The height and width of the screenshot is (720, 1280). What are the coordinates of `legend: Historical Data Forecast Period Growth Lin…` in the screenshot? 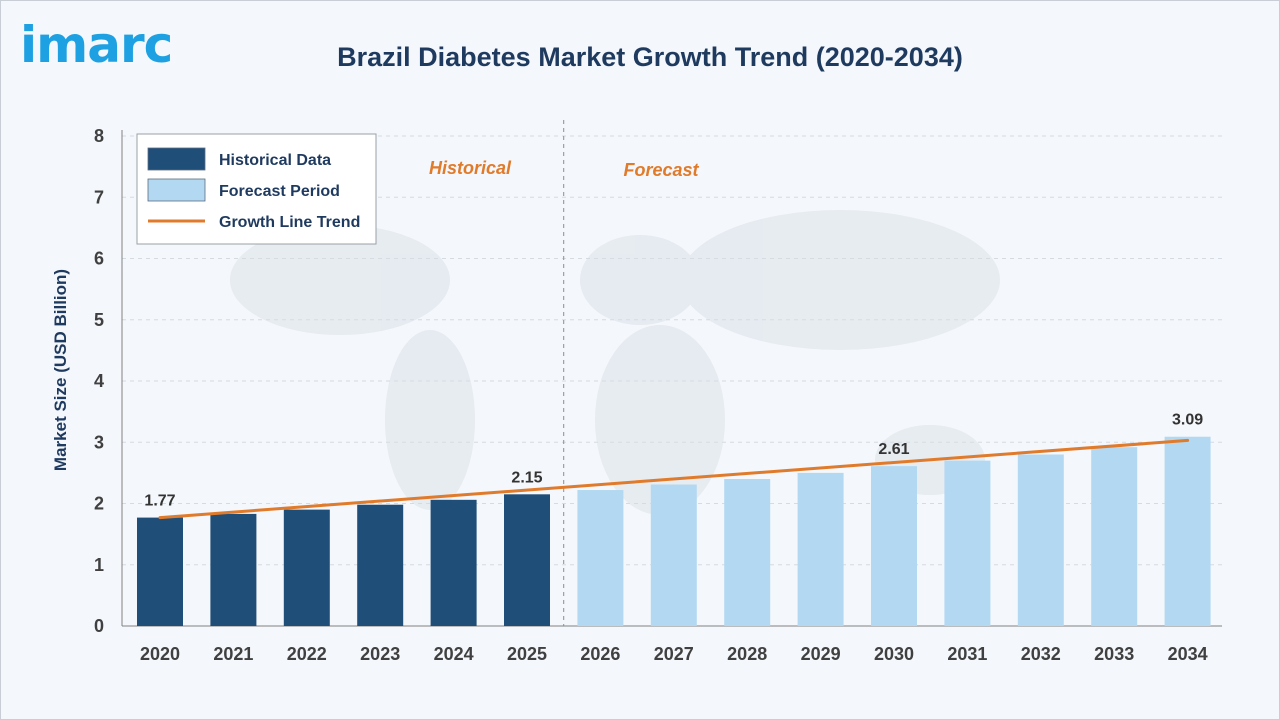 It's located at (256, 189).